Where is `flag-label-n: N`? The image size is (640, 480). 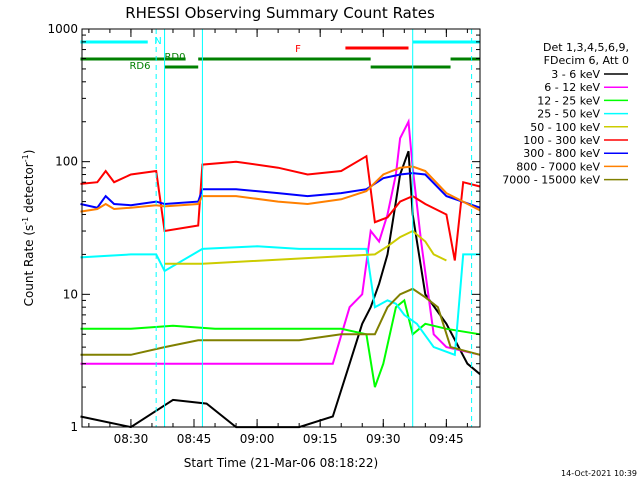
flag-label-n: N is located at coordinates (157, 41).